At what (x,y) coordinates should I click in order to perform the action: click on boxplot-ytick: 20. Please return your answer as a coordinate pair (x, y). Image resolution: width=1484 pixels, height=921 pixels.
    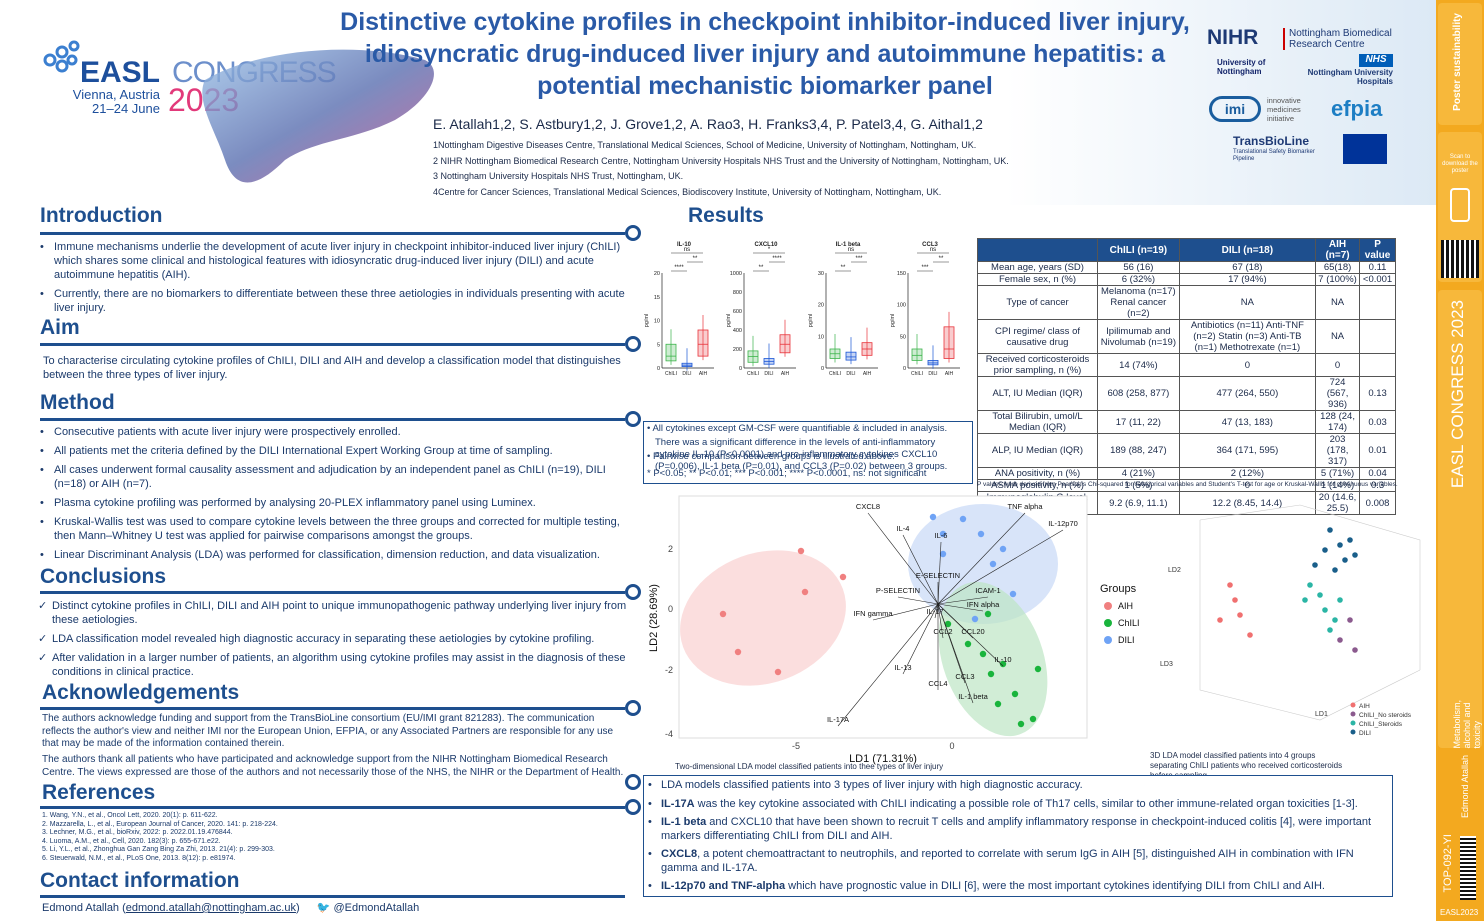
    Looking at the image, I should click on (821, 306).